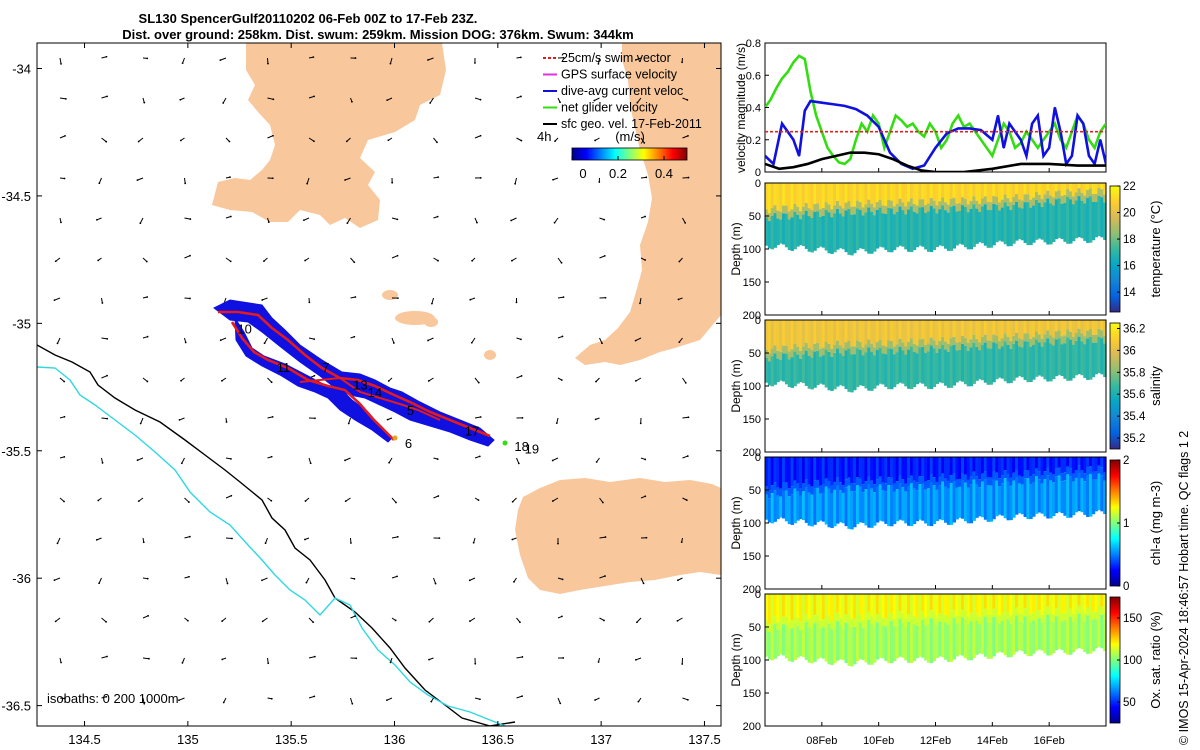 The width and height of the screenshot is (1200, 750). What do you see at coordinates (1126, 587) in the screenshot?
I see `section-cbar-tick-label: 0` at bounding box center [1126, 587].